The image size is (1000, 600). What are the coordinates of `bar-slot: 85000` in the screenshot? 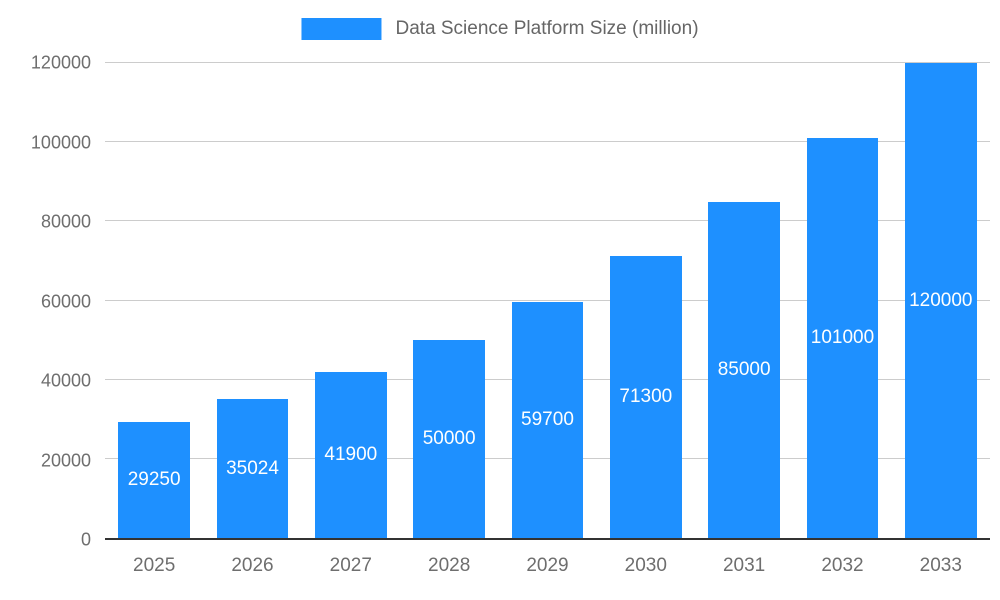 It's located at (744, 300).